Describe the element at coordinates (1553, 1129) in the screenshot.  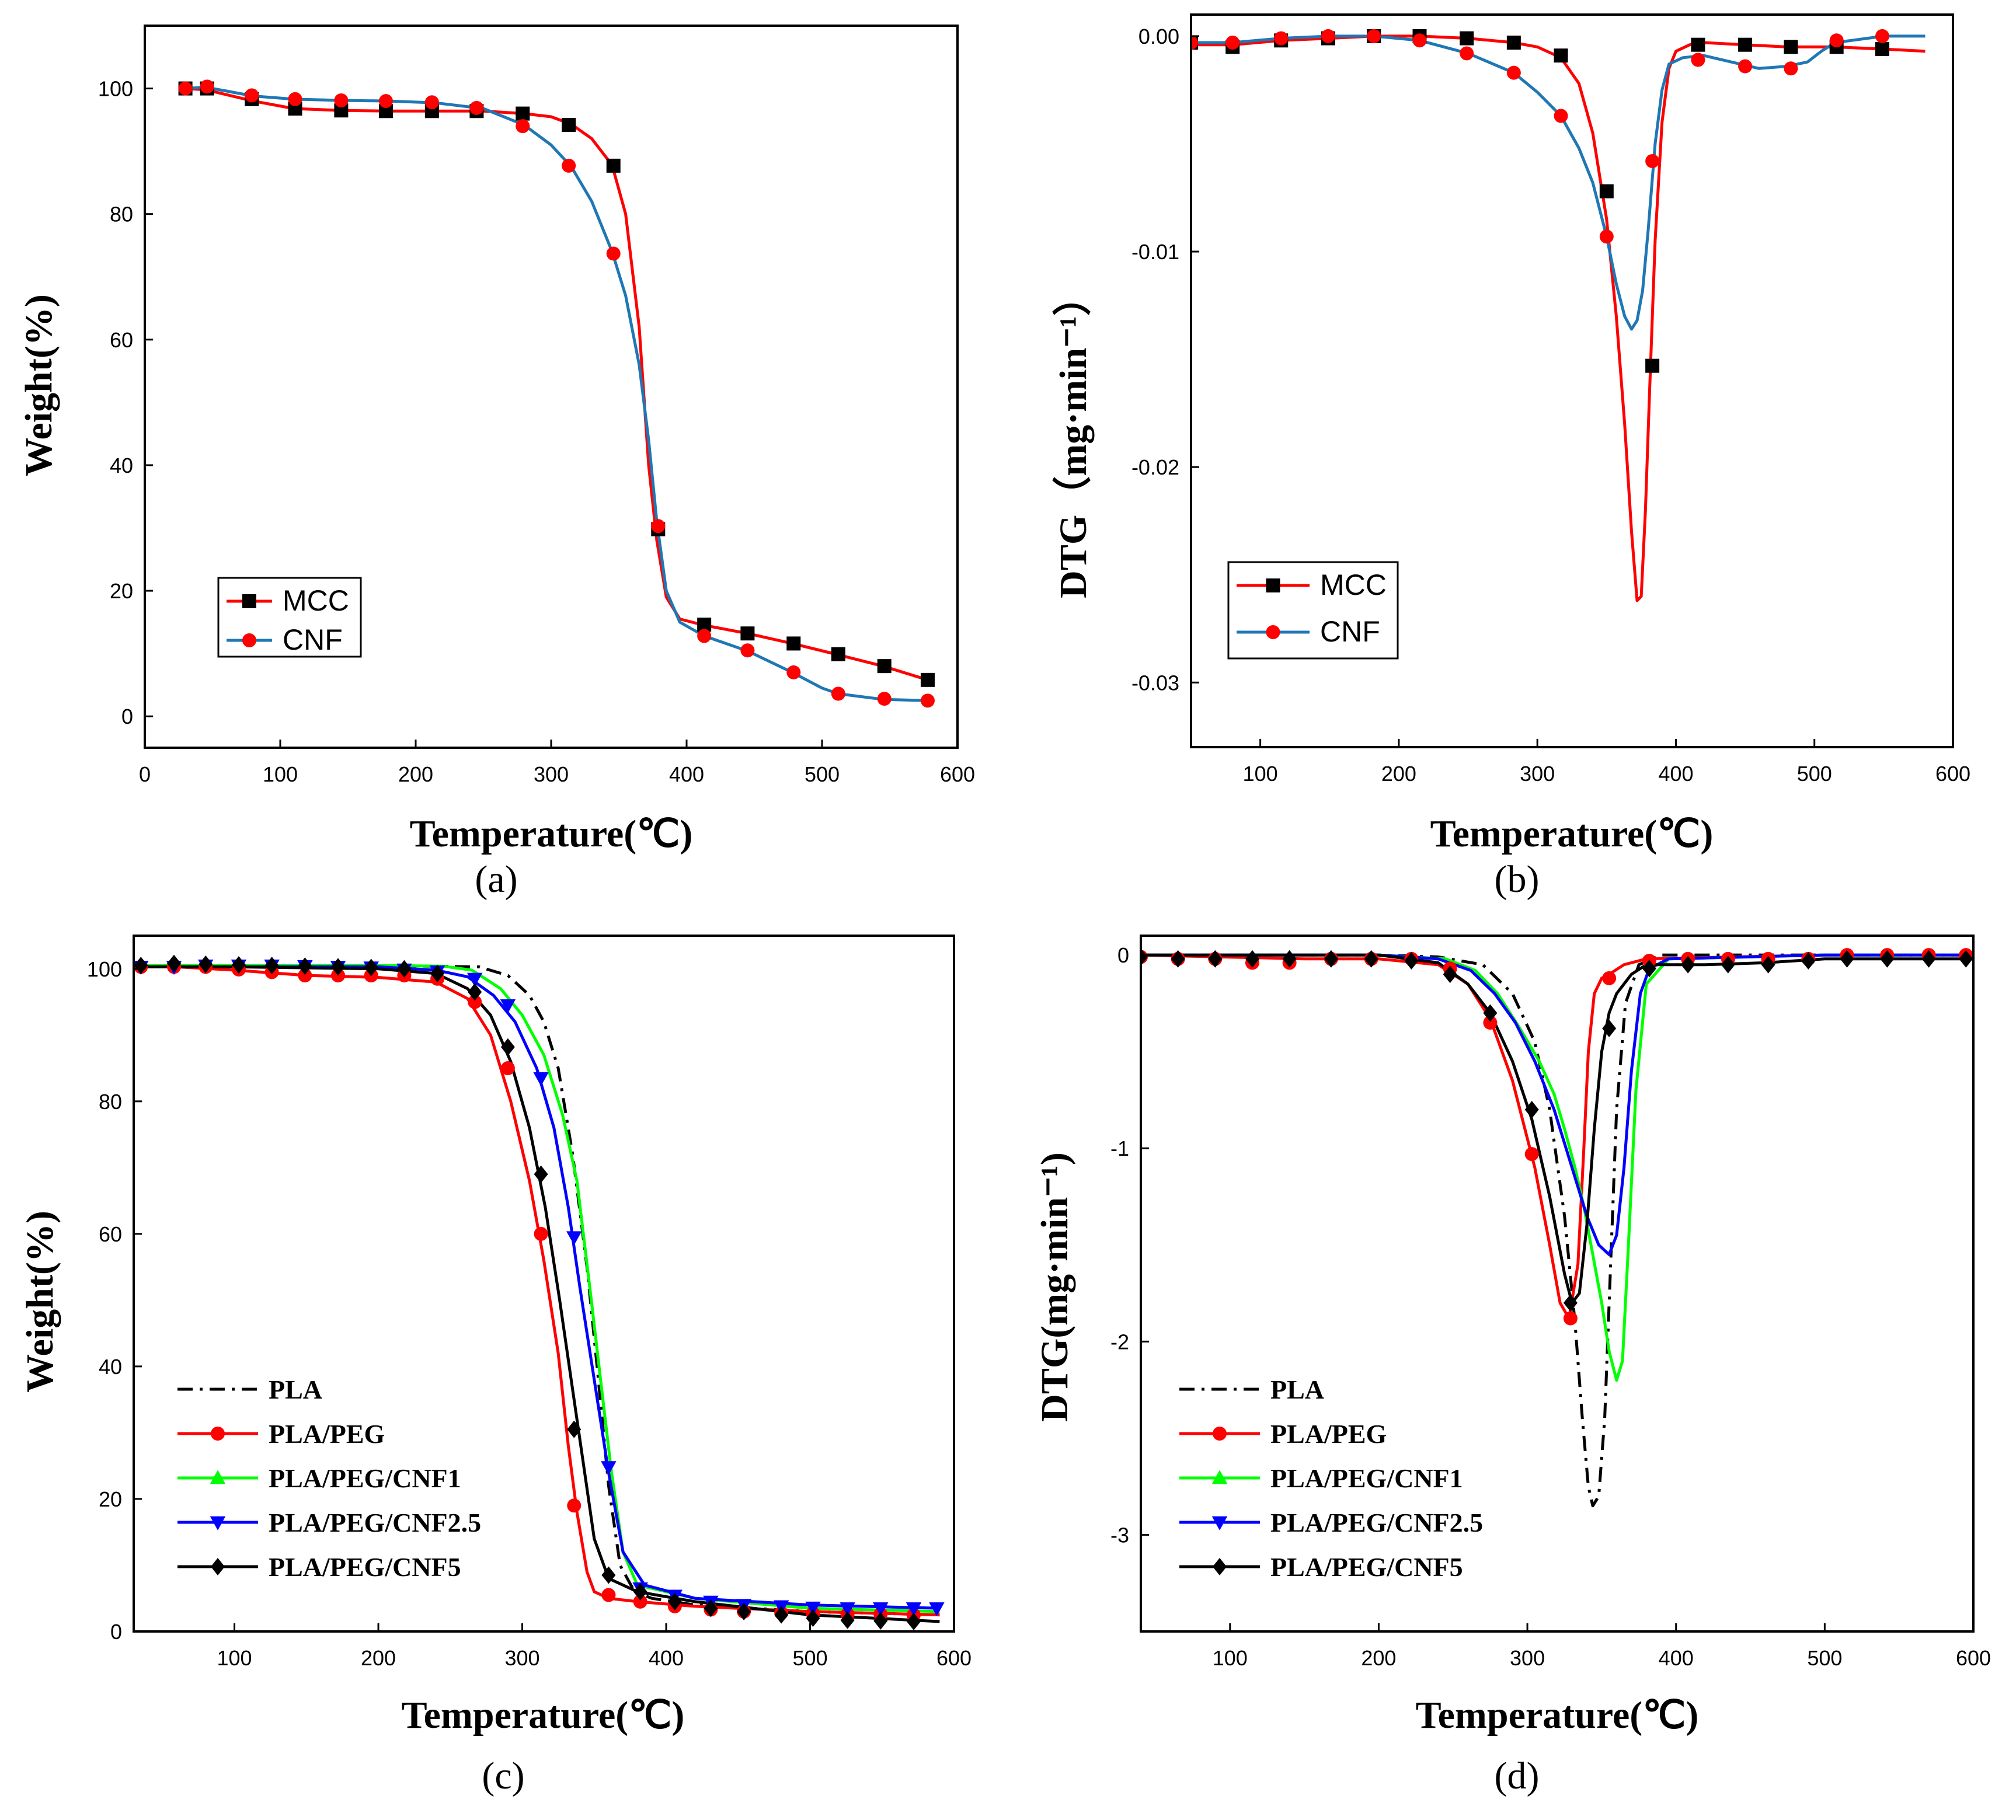
I see `series-line-PLA/PEG/CNF5` at that location.